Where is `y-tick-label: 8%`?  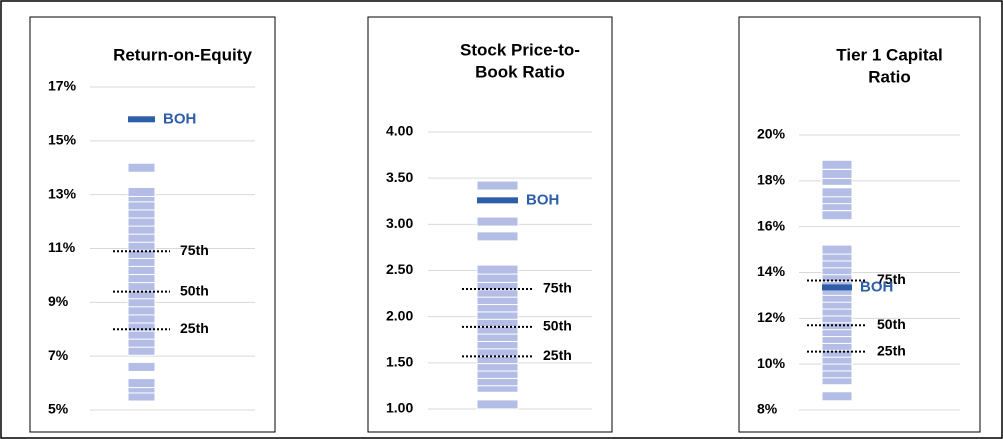 y-tick-label: 8% is located at coordinates (767, 409).